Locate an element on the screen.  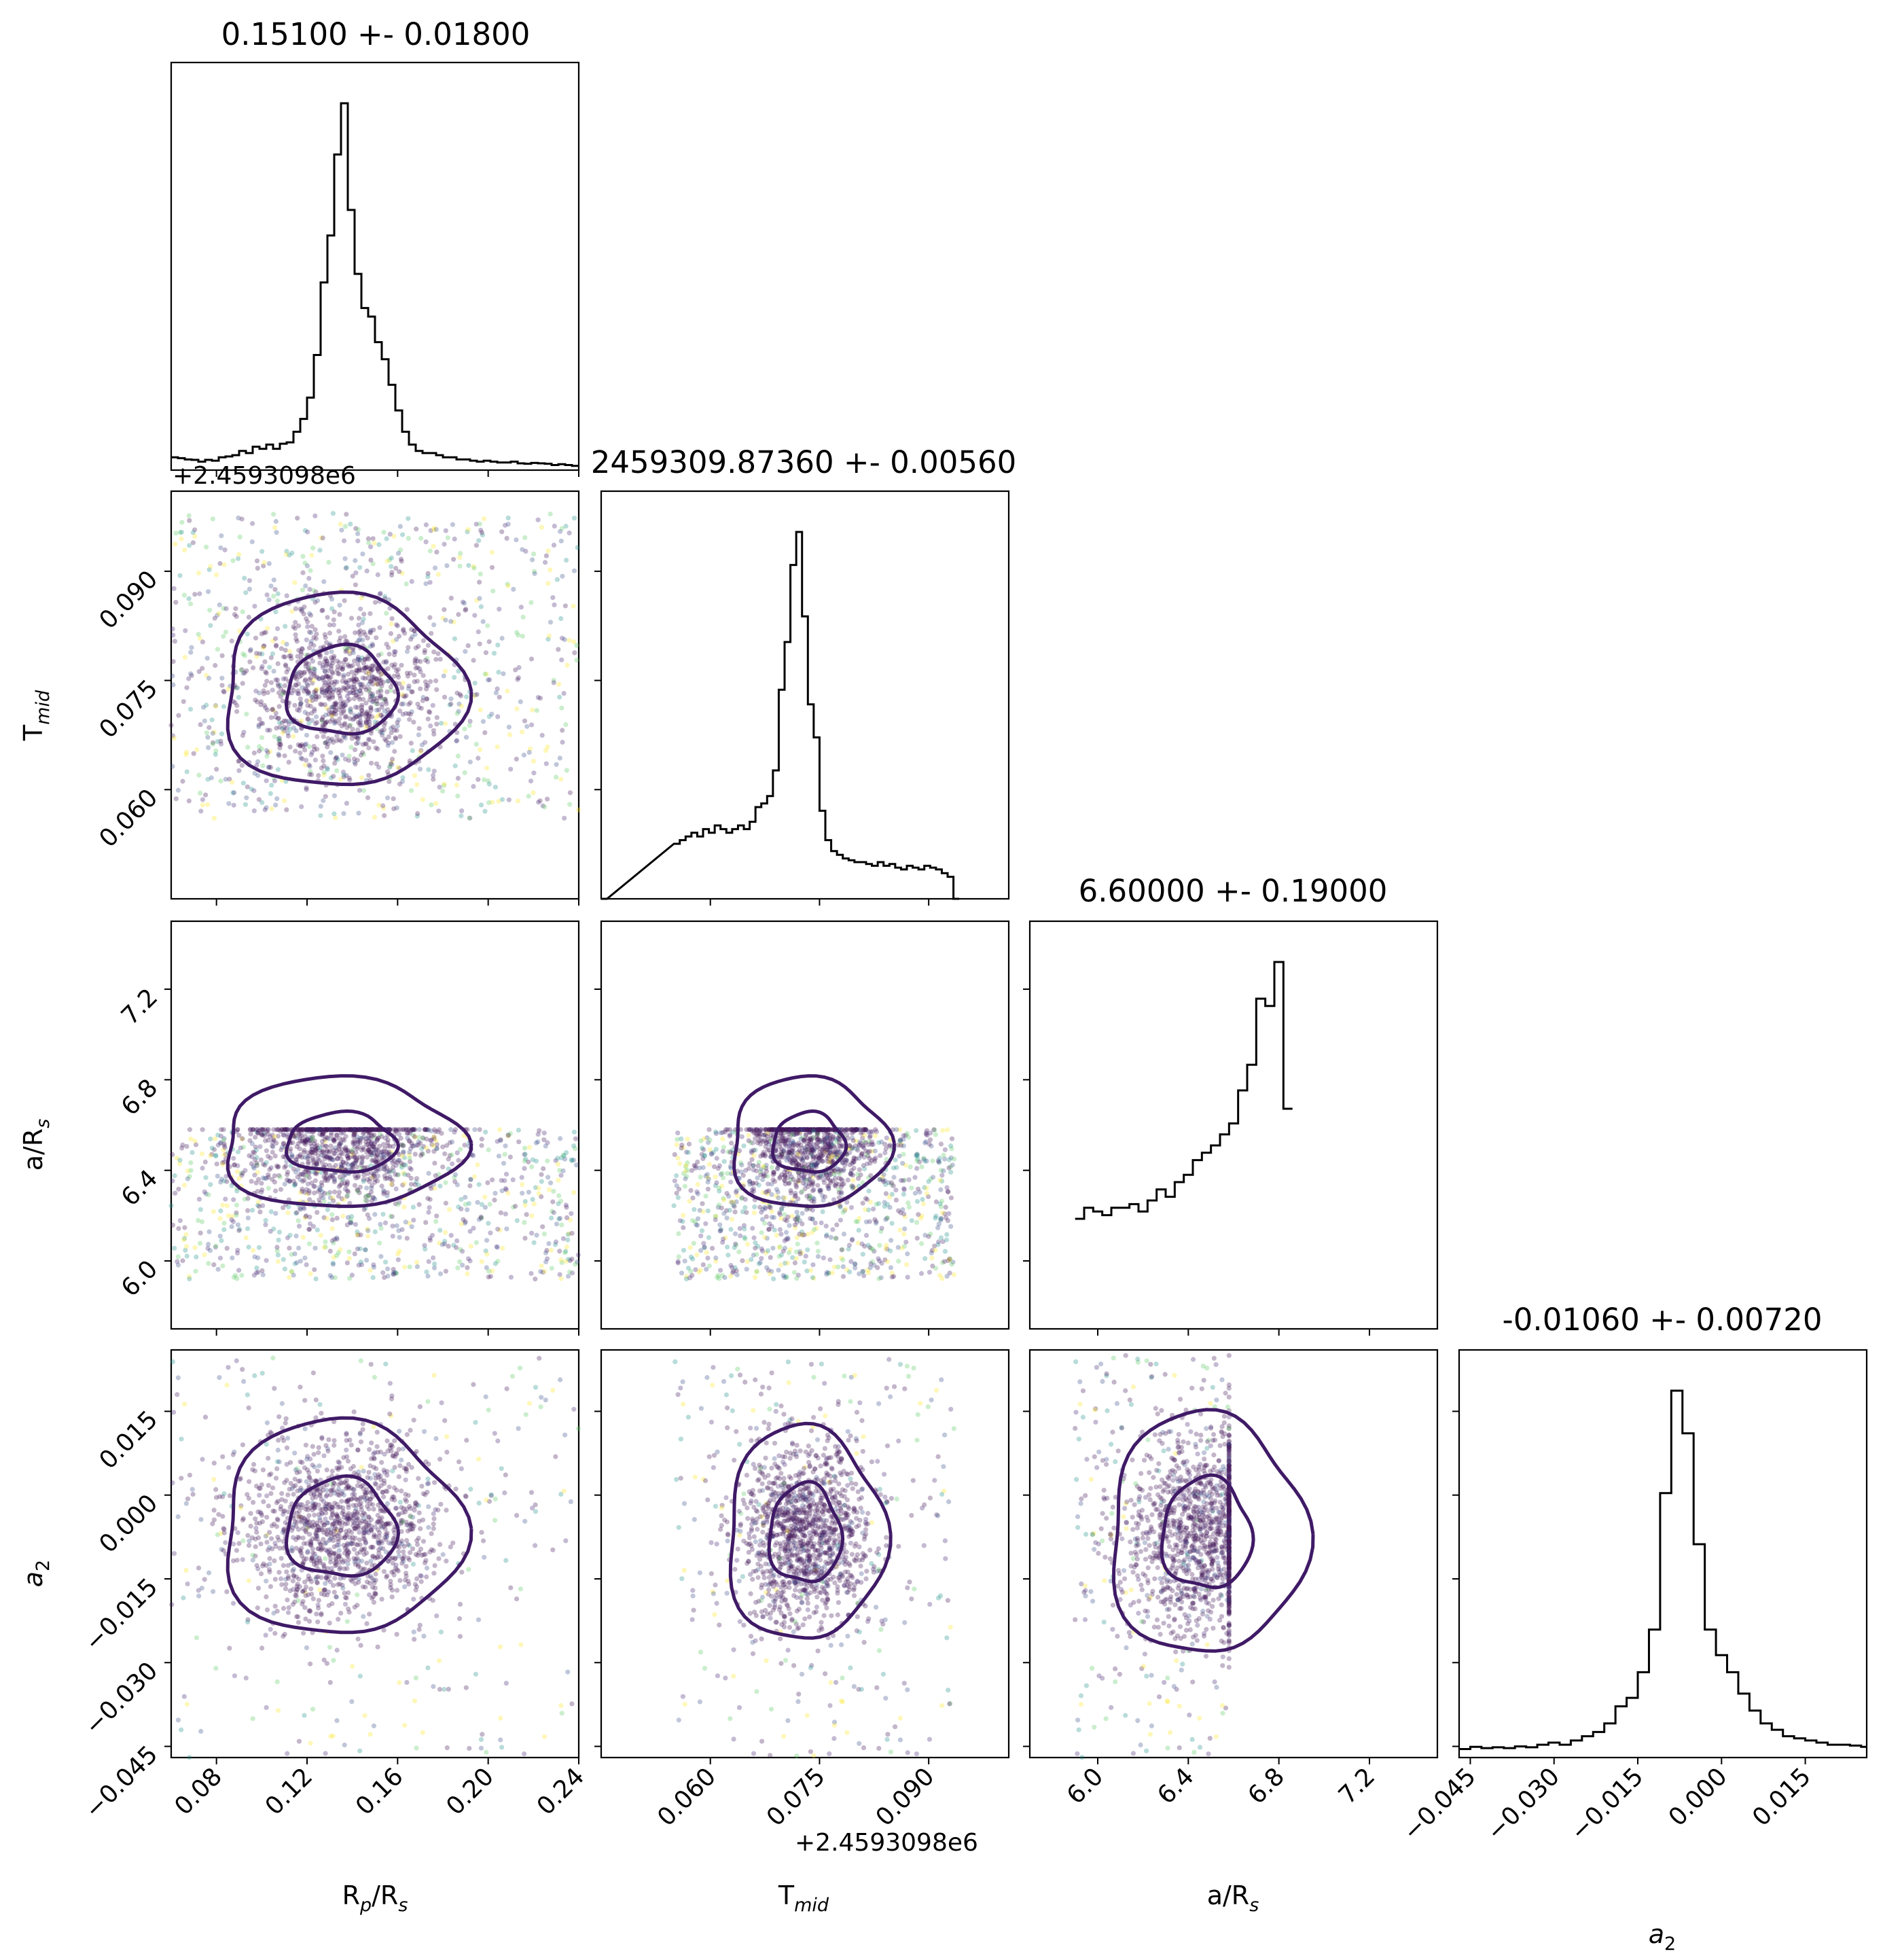
xlabel-ars: a/Rs is located at coordinates (1233, 1898).